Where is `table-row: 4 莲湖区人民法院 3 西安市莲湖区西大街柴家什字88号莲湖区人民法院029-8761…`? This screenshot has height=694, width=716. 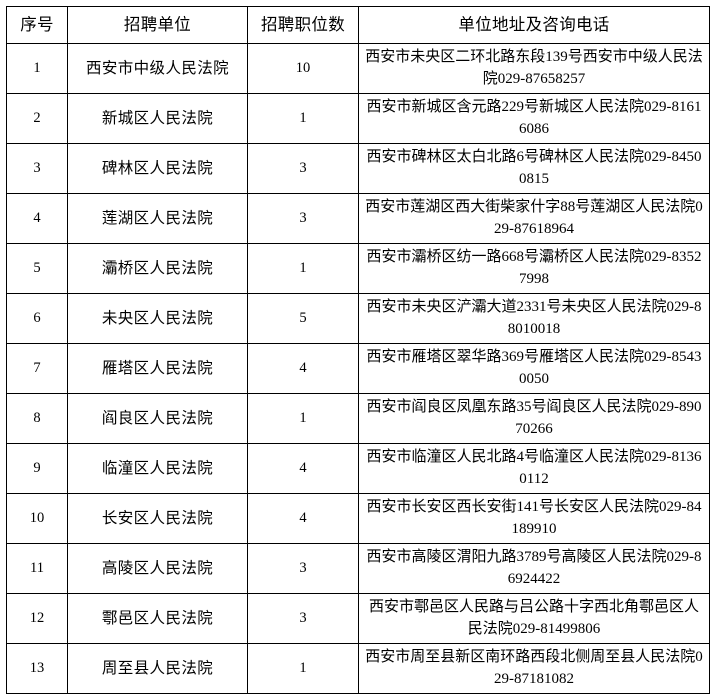 table-row: 4 莲湖区人民法院 3 西安市莲湖区西大街柴家什字88号莲湖区人民法院029-8761… is located at coordinates (358, 218).